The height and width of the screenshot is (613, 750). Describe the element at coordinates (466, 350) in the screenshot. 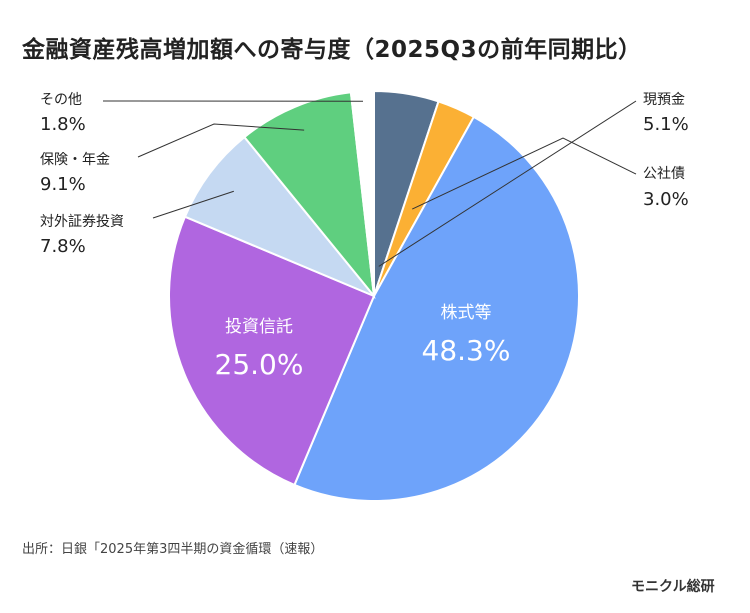

I see `label-kabushiki-value: 48.3%` at that location.